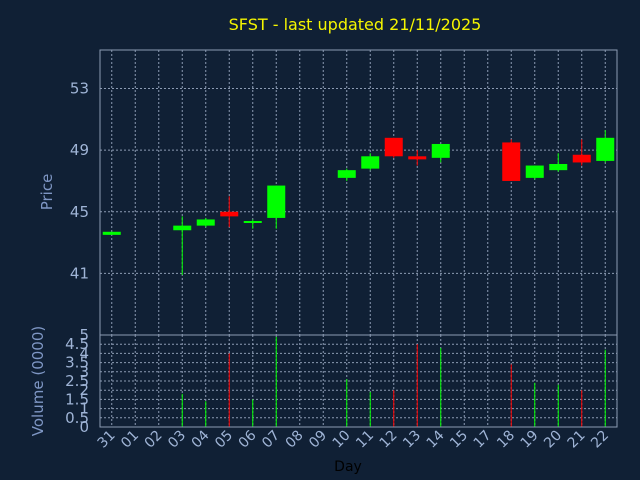  I want to click on x-tick-label: 09, so click(318, 440).